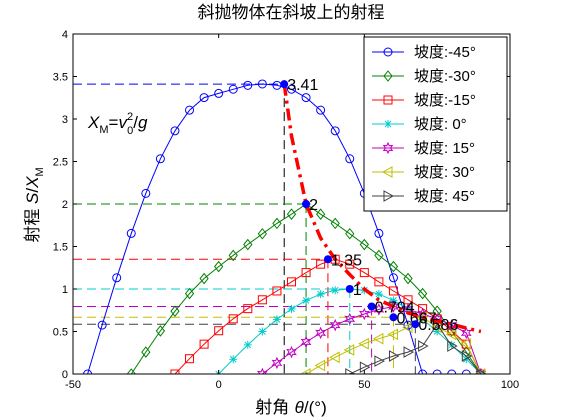  I want to click on x-tick-label-0: -50, so click(73, 385).